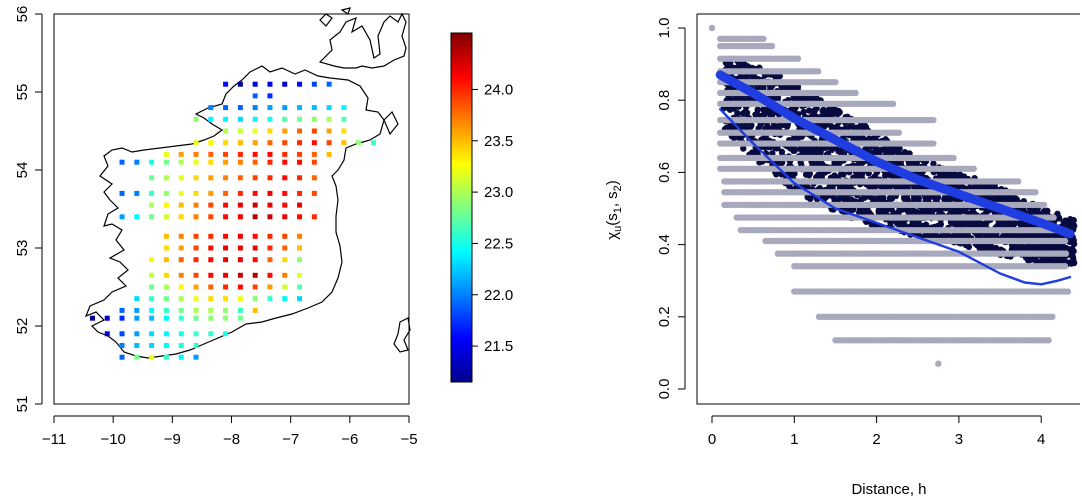  Describe the element at coordinates (492, 218) in the screenshot. I see `colorbar-axis: 21.5 22.0 22.5 23.0 23.5 24.0` at that location.